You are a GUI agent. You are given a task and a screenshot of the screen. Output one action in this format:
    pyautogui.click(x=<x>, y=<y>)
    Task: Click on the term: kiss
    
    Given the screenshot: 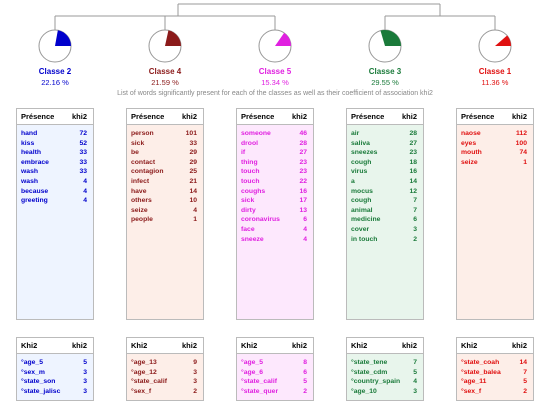 What is the action you would take?
    pyautogui.click(x=28, y=143)
    